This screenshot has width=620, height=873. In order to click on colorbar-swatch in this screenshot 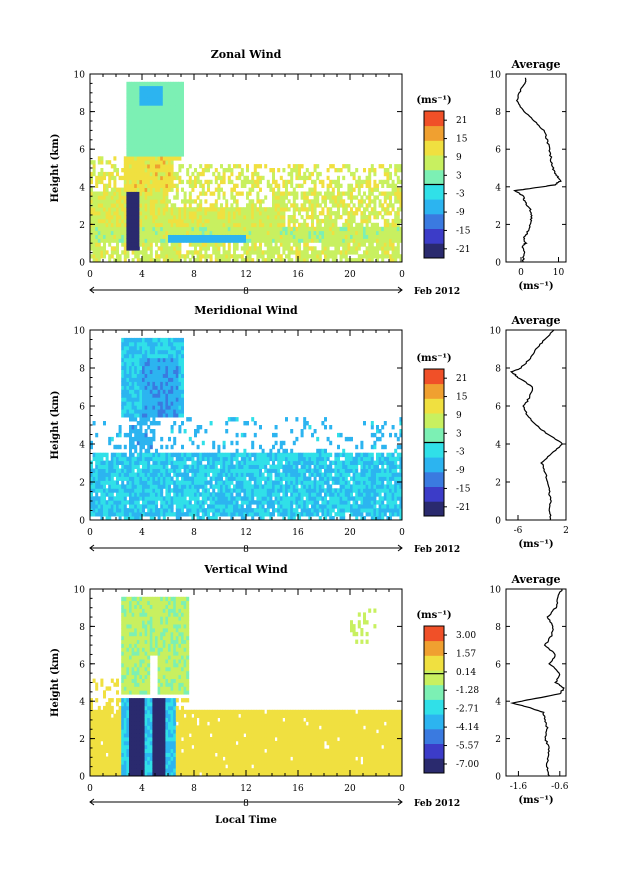, I will do `click(434, 236)`.